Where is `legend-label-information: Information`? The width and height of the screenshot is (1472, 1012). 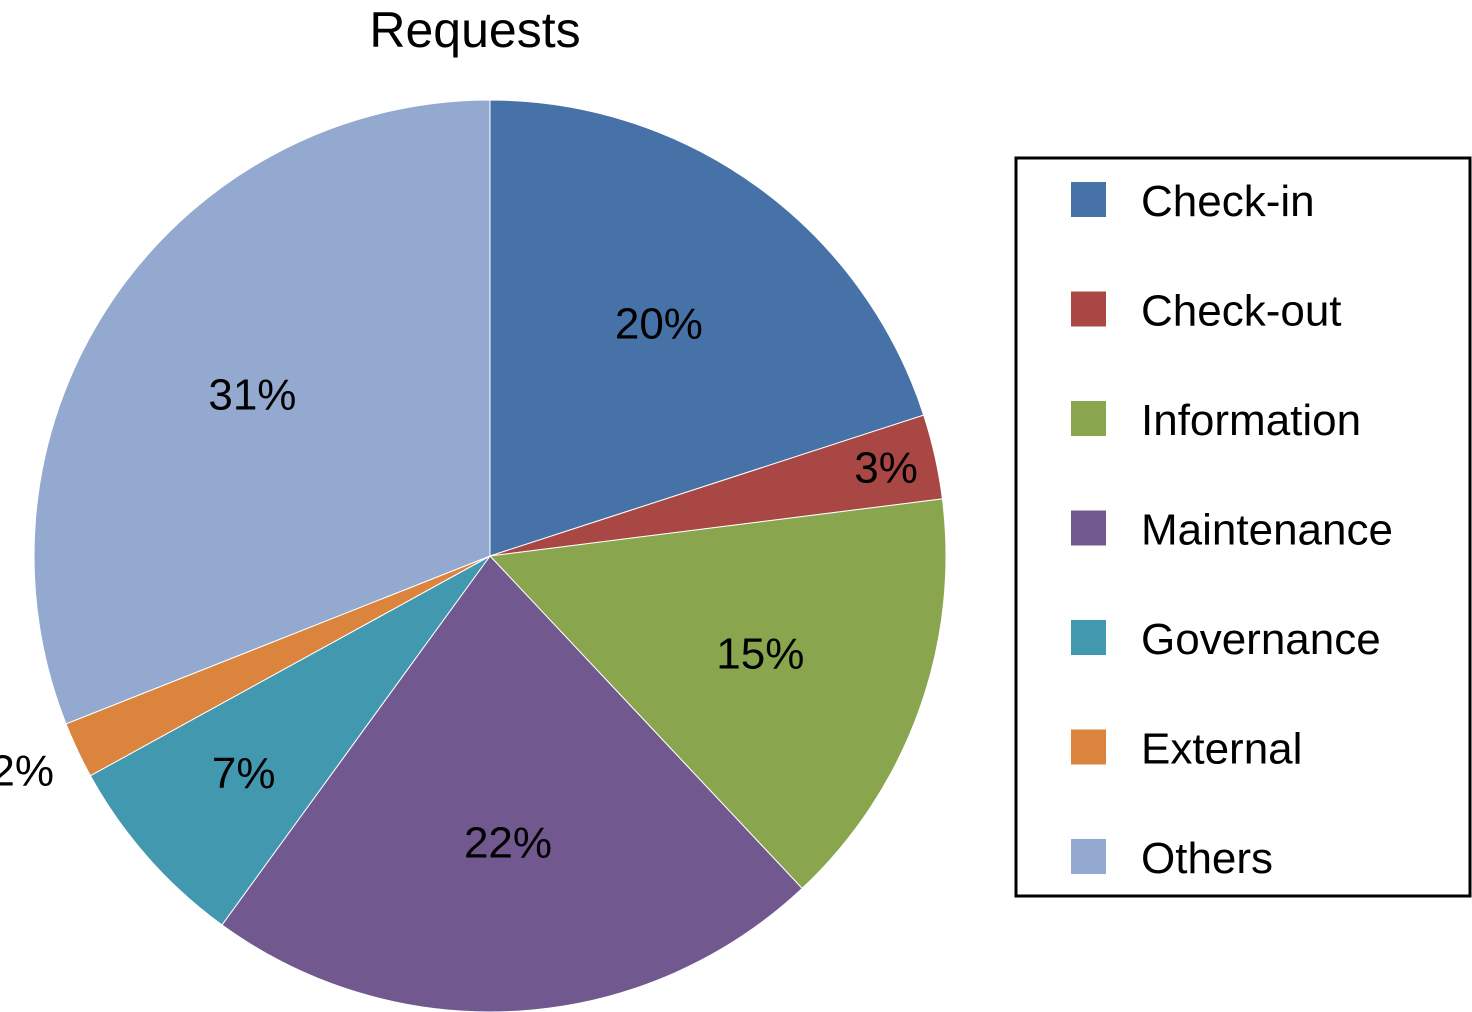 legend-label-information: Information is located at coordinates (1251, 420).